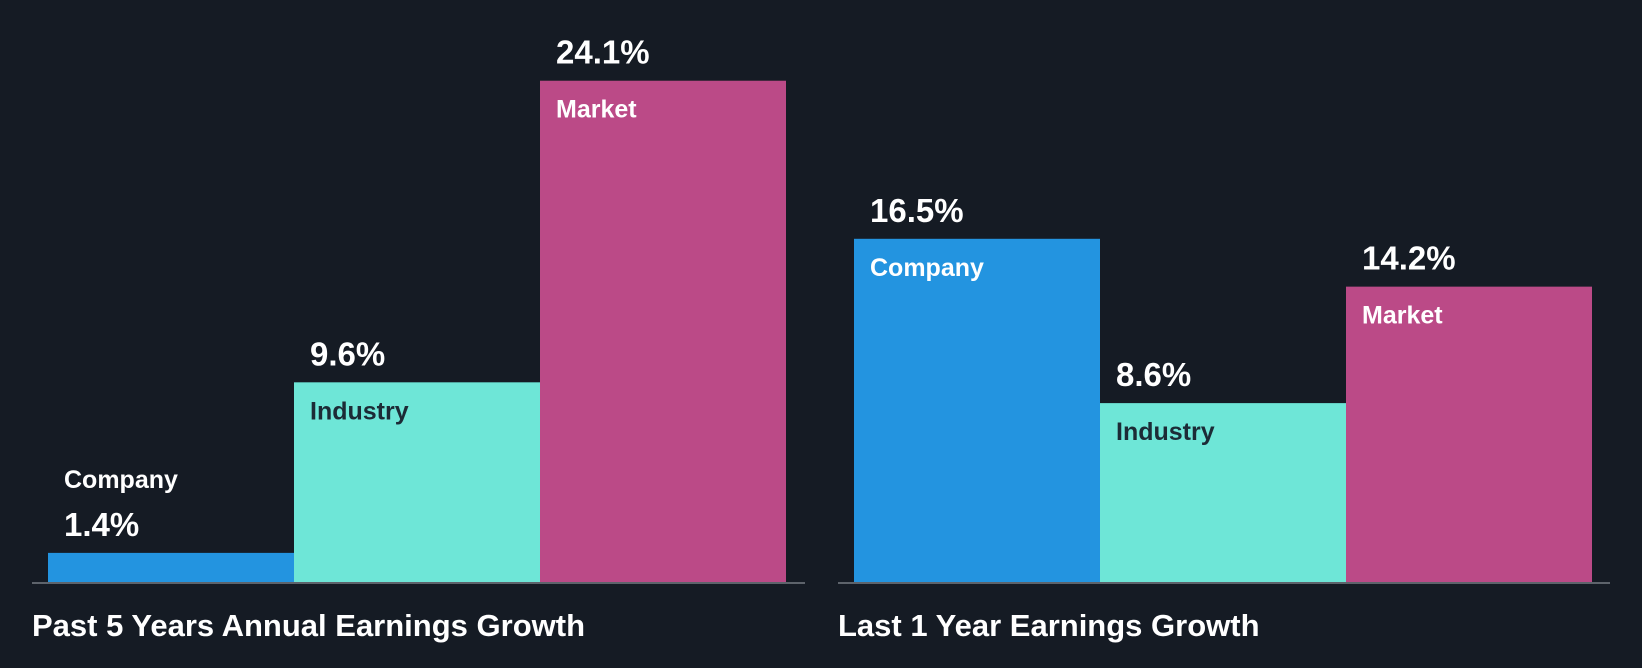 The image size is (1642, 668). What do you see at coordinates (171, 567) in the screenshot?
I see `bar-company-past-5-years` at bounding box center [171, 567].